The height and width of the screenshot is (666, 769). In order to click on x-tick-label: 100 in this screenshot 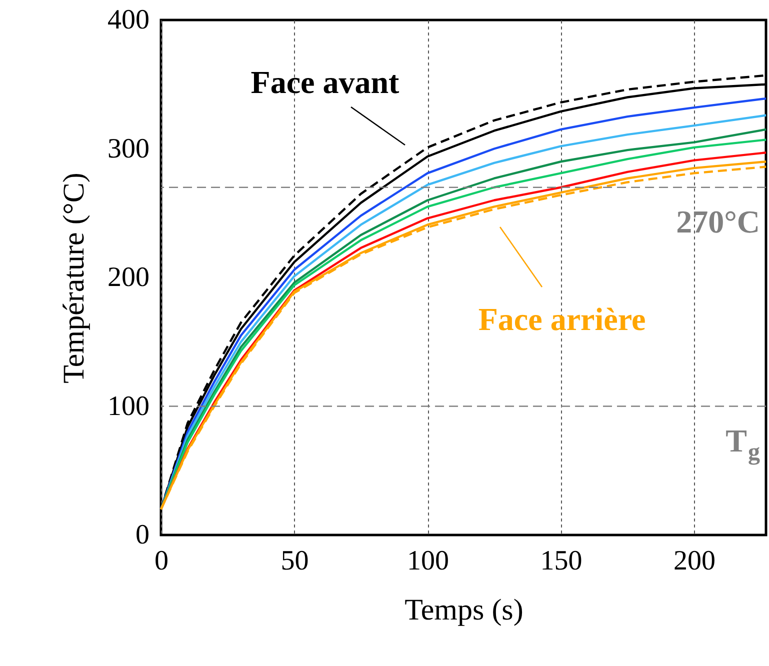, I will do `click(428, 561)`.